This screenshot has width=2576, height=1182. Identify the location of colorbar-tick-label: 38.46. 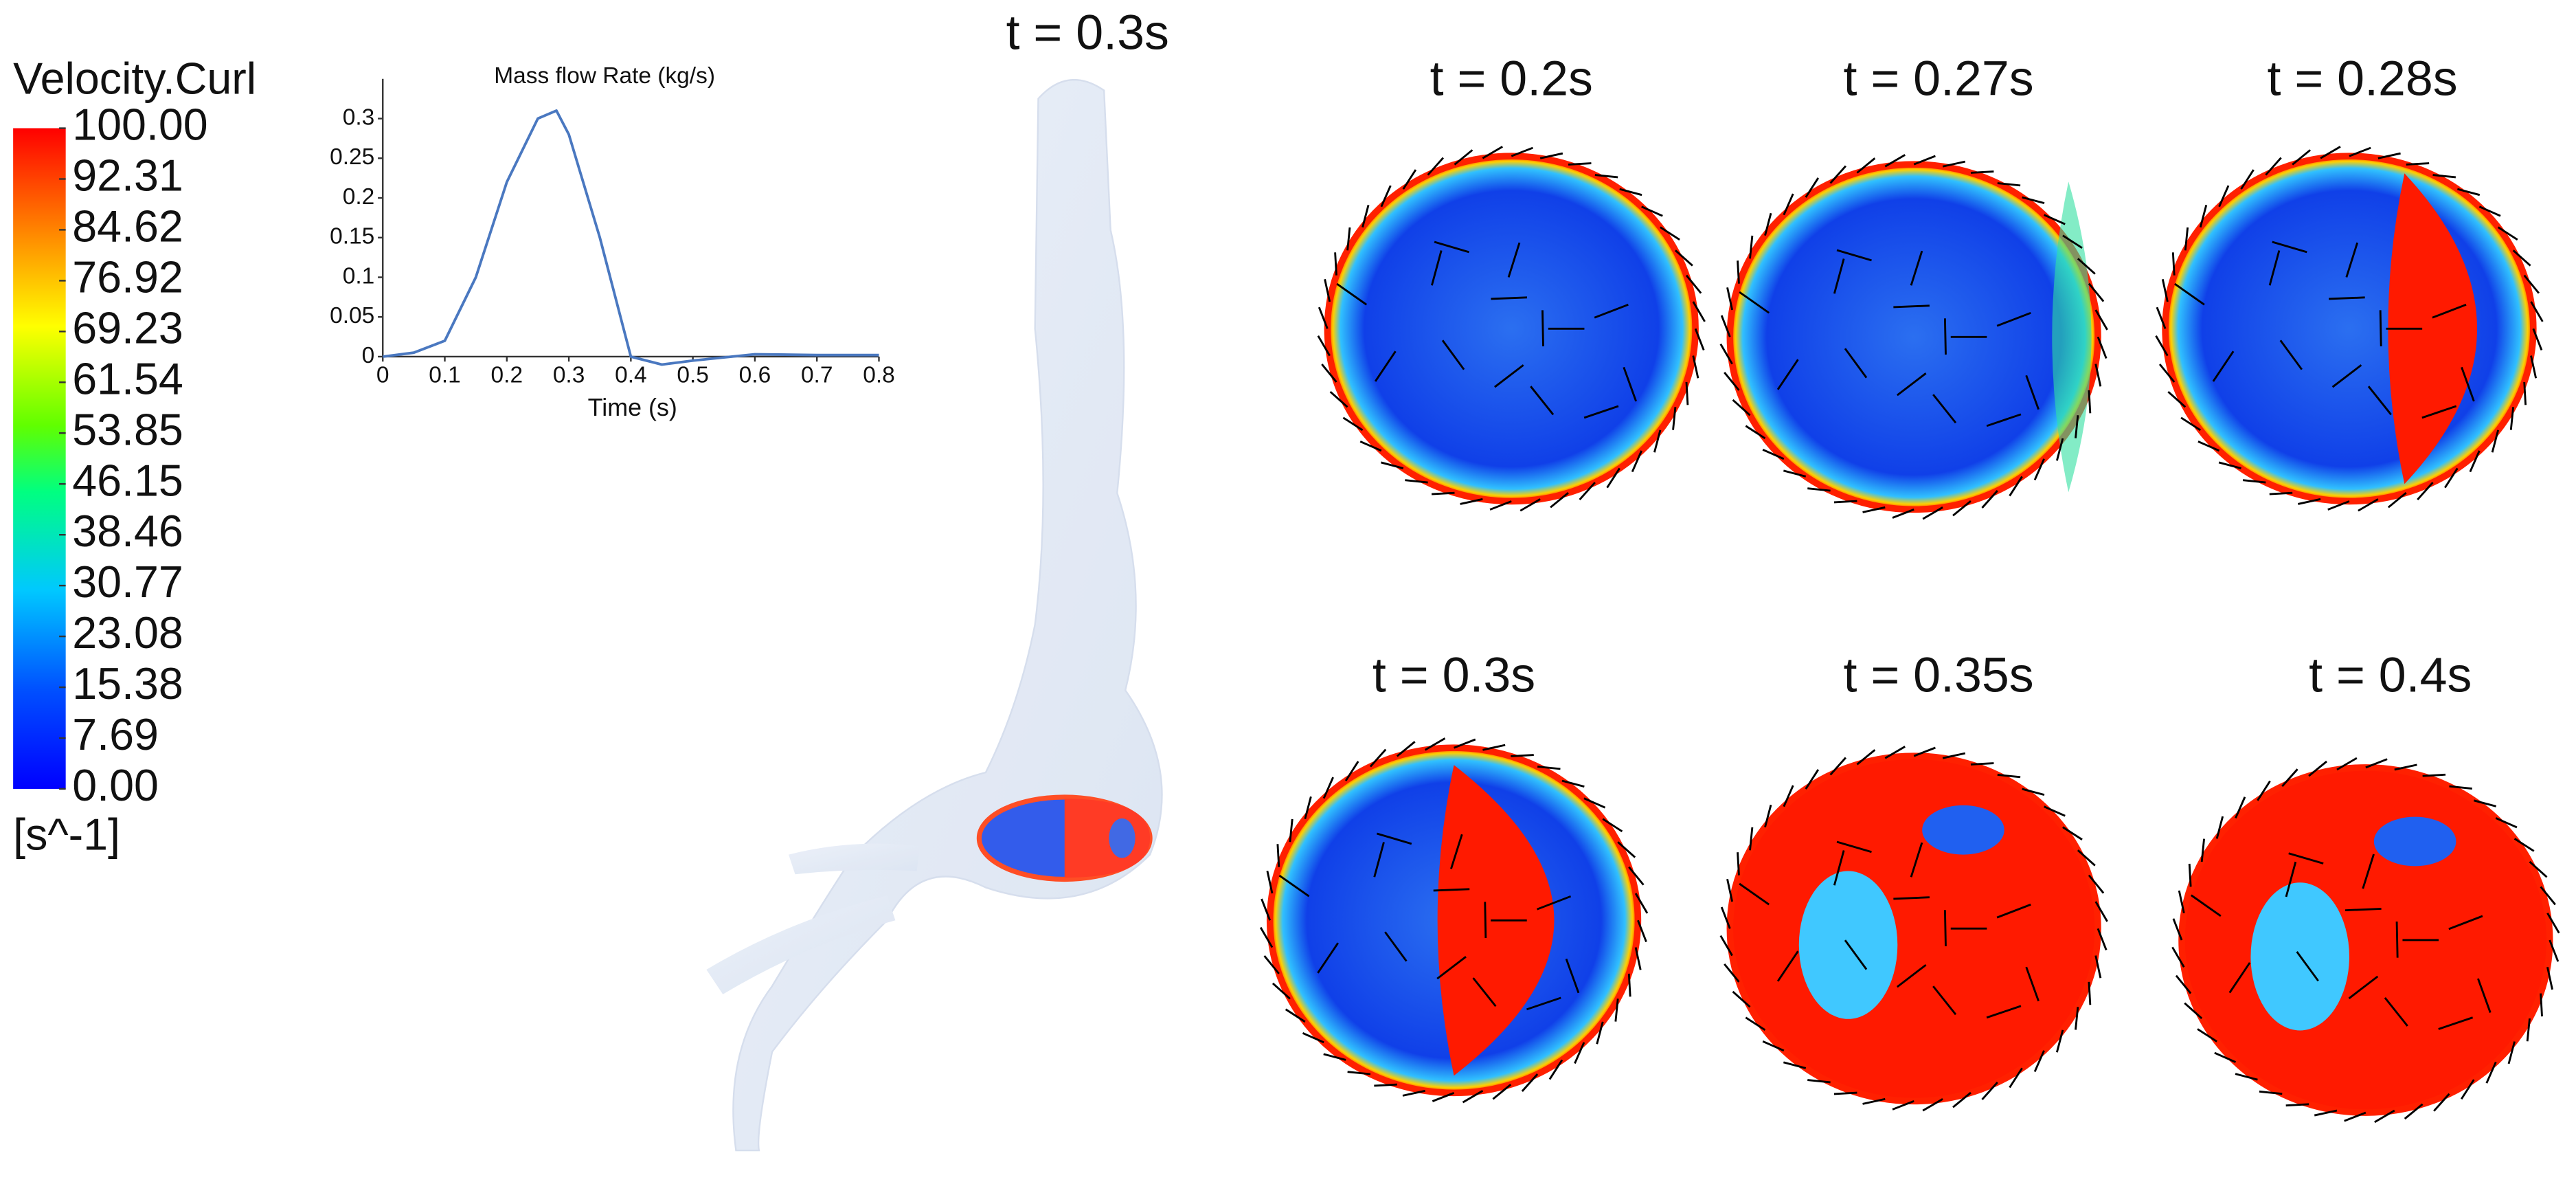
(127, 531).